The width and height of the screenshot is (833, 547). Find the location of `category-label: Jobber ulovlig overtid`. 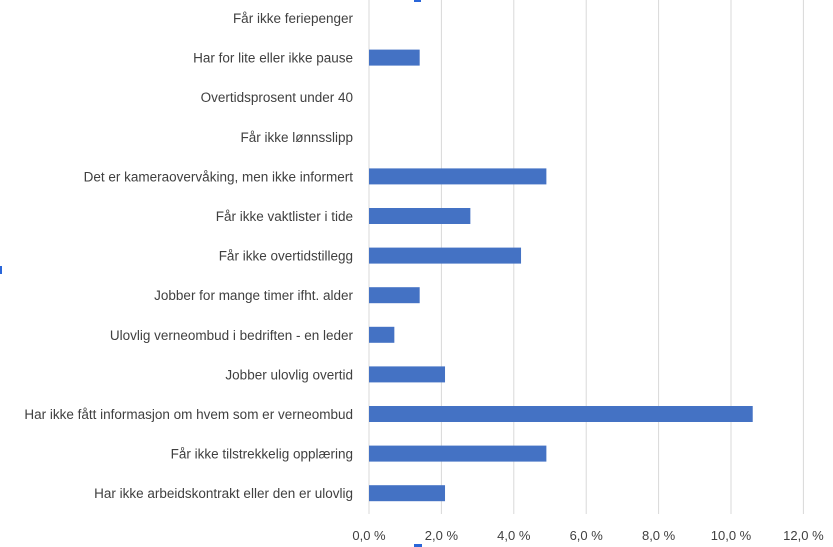

category-label: Jobber ulovlig overtid is located at coordinates (289, 374).